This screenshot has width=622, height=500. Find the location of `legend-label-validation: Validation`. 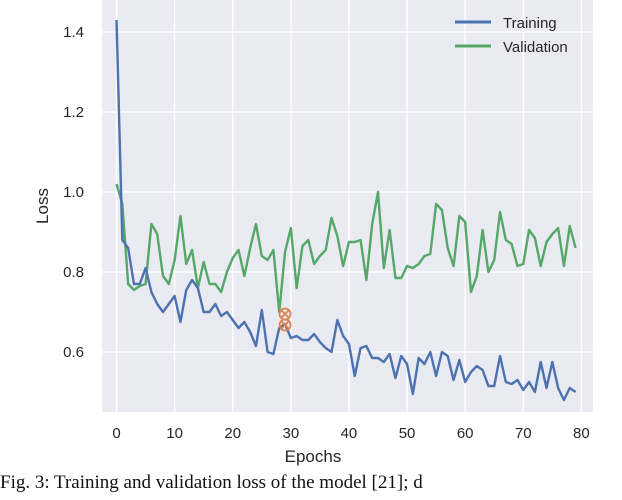

legend-label-validation: Validation is located at coordinates (535, 47).